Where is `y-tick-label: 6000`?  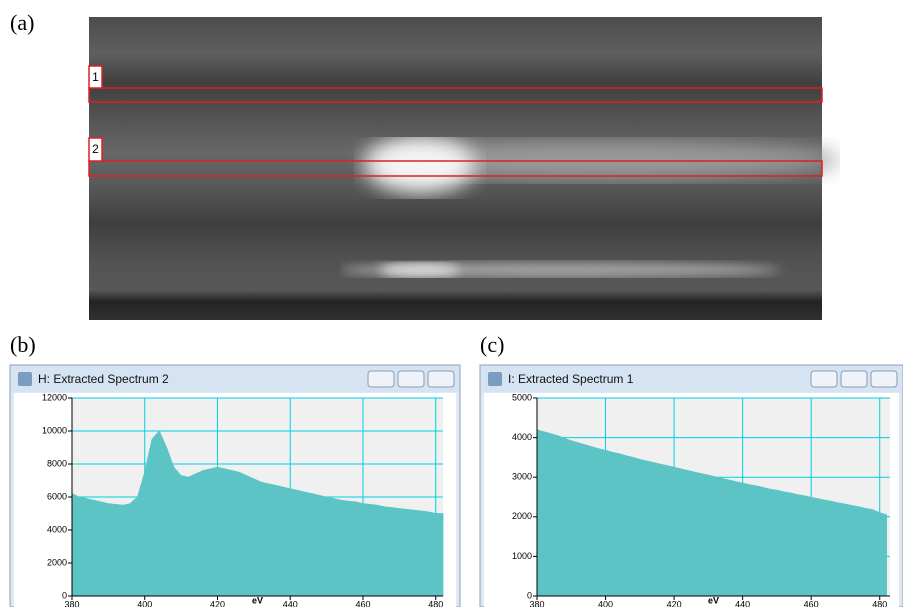 y-tick-label: 6000 is located at coordinates (57, 496).